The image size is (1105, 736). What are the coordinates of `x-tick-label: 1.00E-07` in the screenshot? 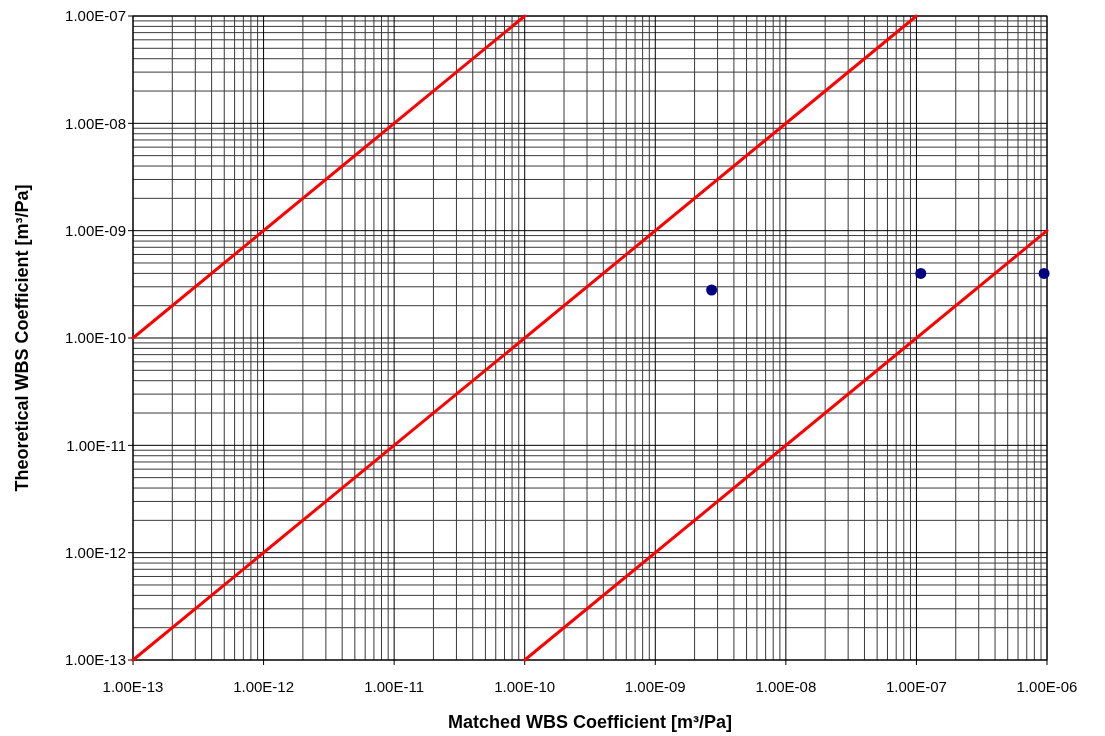 It's located at (916, 686).